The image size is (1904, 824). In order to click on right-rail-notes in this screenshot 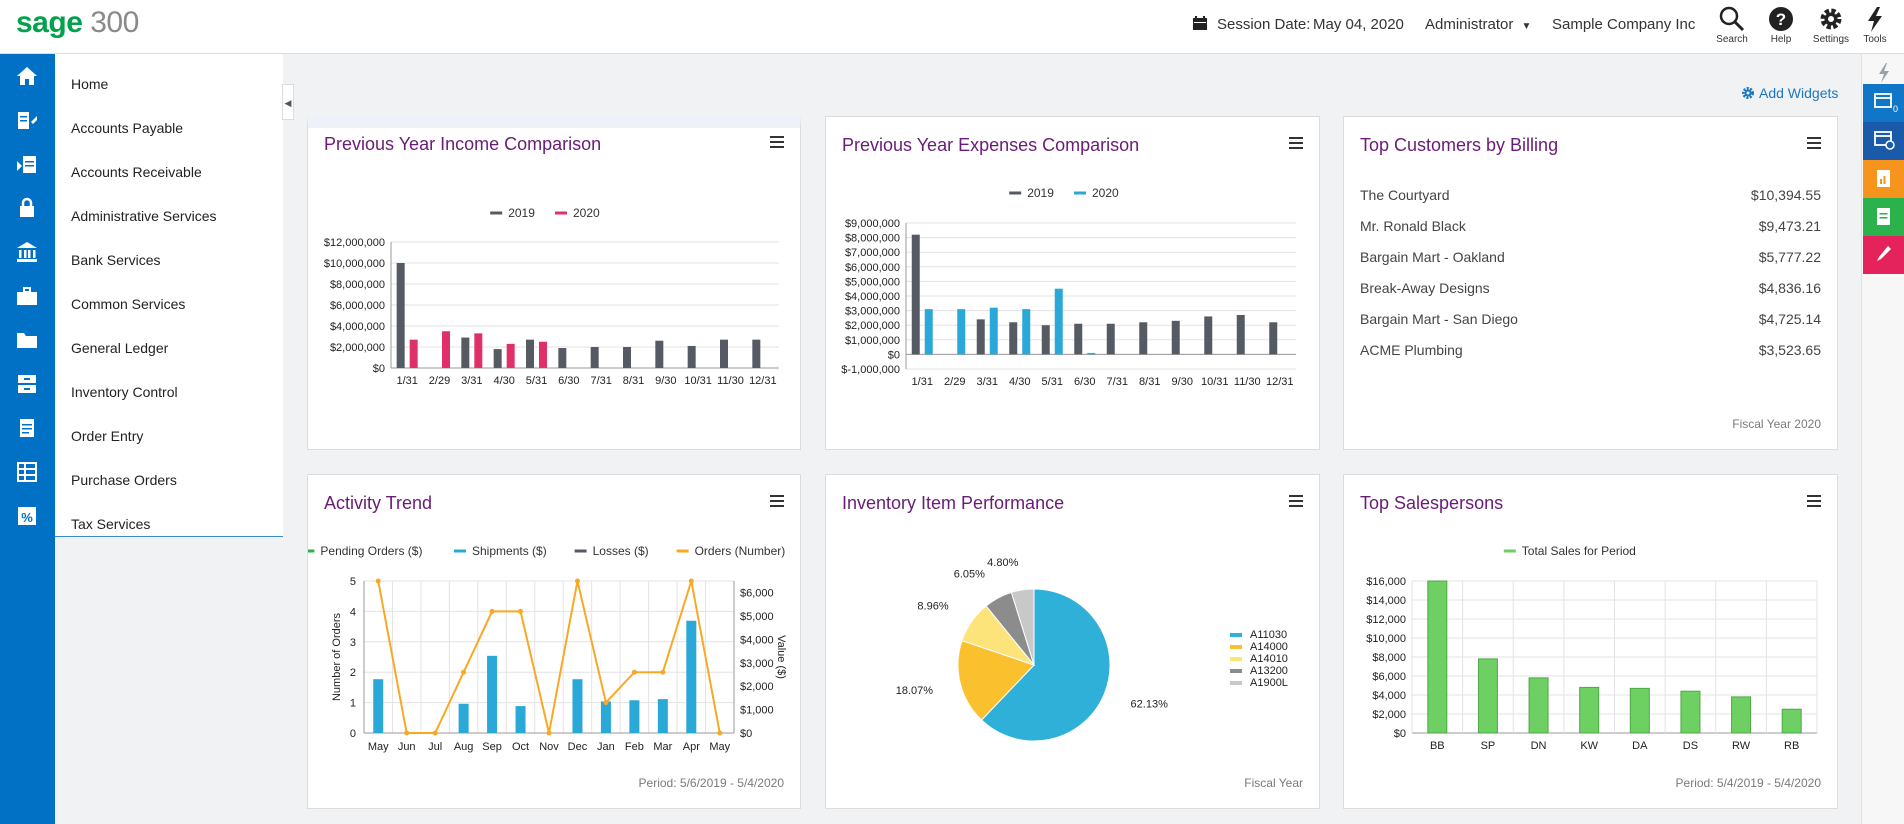, I will do `click(1883, 255)`.